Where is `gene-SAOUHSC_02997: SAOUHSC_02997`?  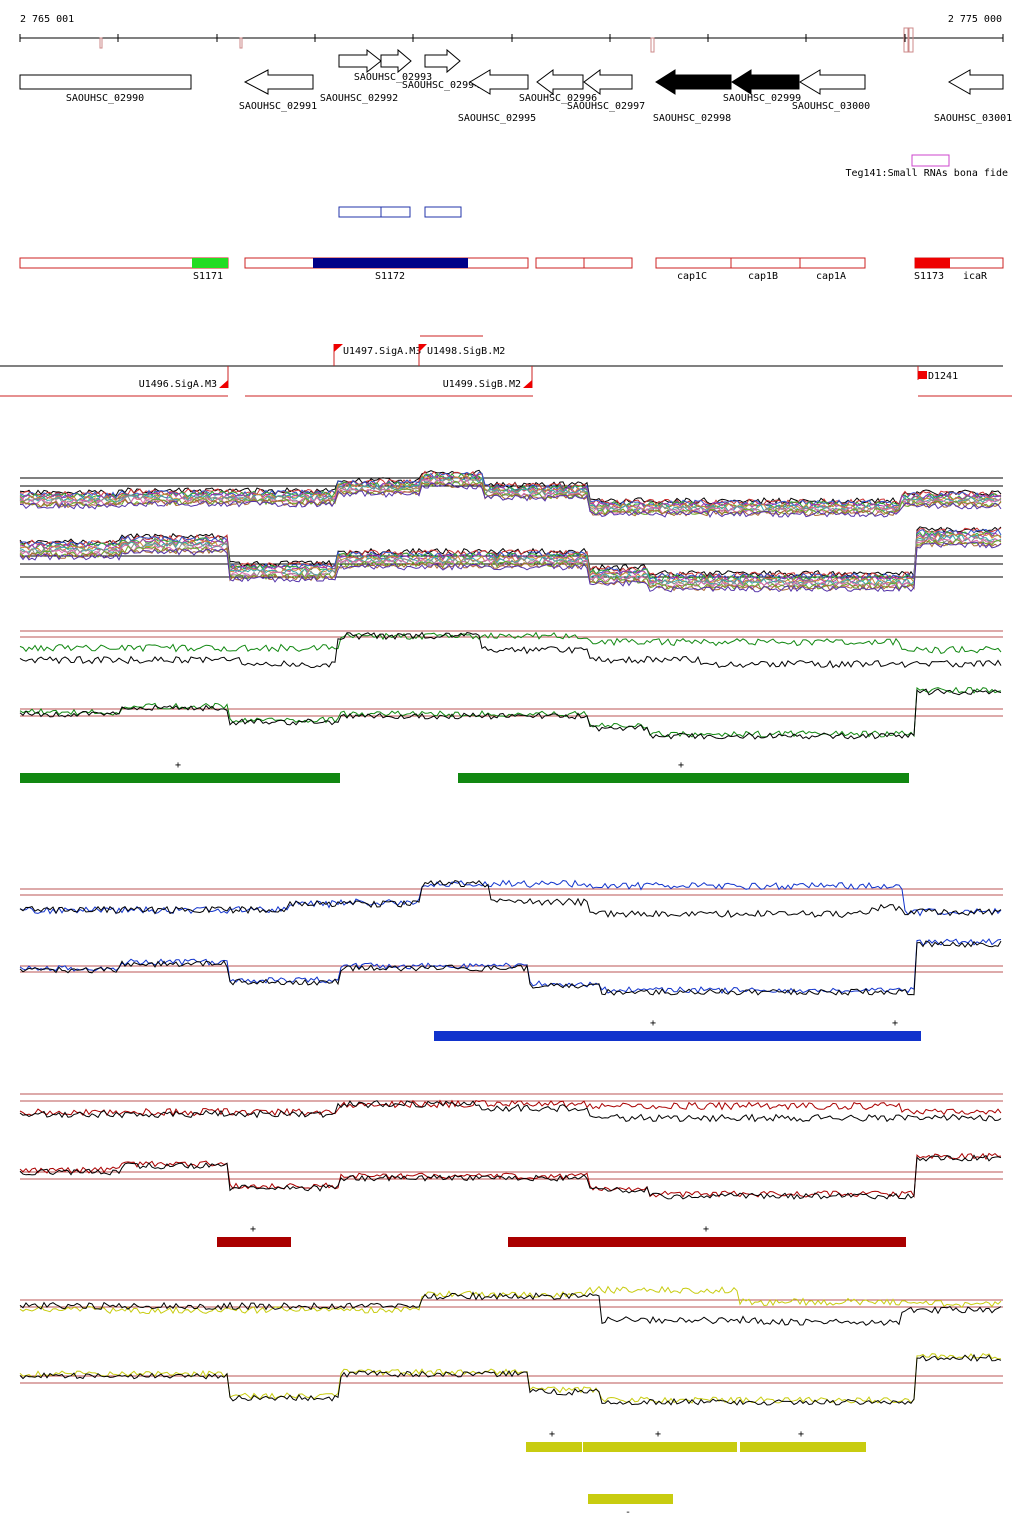
gene-SAOUHSC_02997: SAOUHSC_02997 is located at coordinates (606, 90).